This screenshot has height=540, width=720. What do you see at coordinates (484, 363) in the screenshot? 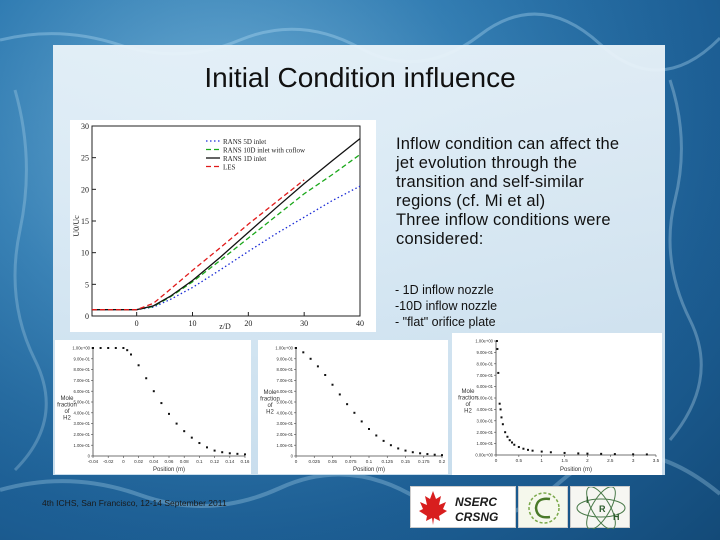
I see `y-tick-label: 8.00e-01` at bounding box center [484, 363].